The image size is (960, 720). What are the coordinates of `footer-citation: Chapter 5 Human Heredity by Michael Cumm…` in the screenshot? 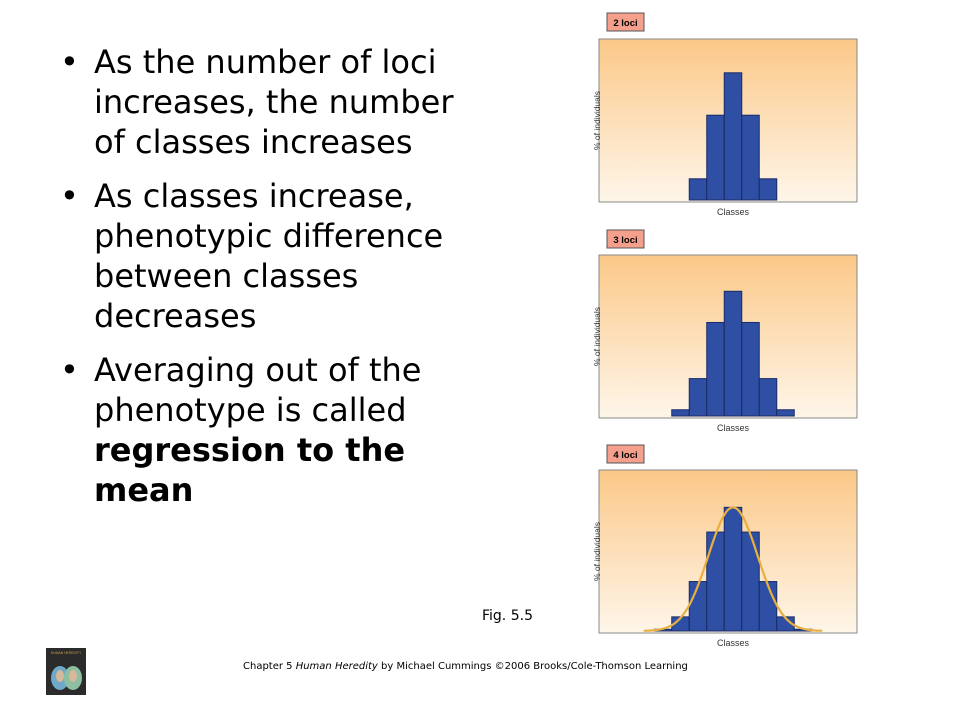 It's located at (465, 666).